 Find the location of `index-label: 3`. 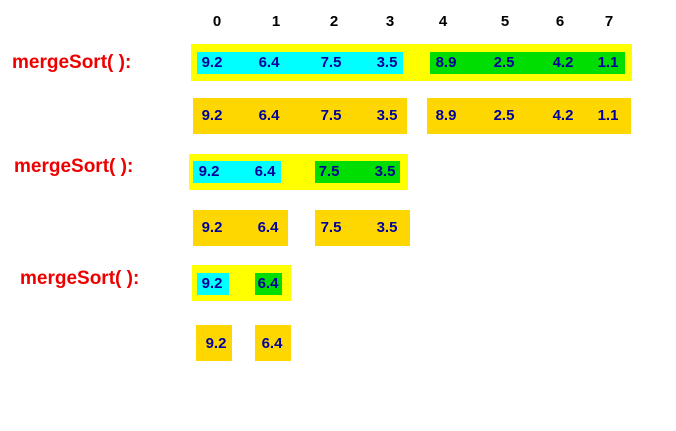

index-label: 3 is located at coordinates (390, 21).